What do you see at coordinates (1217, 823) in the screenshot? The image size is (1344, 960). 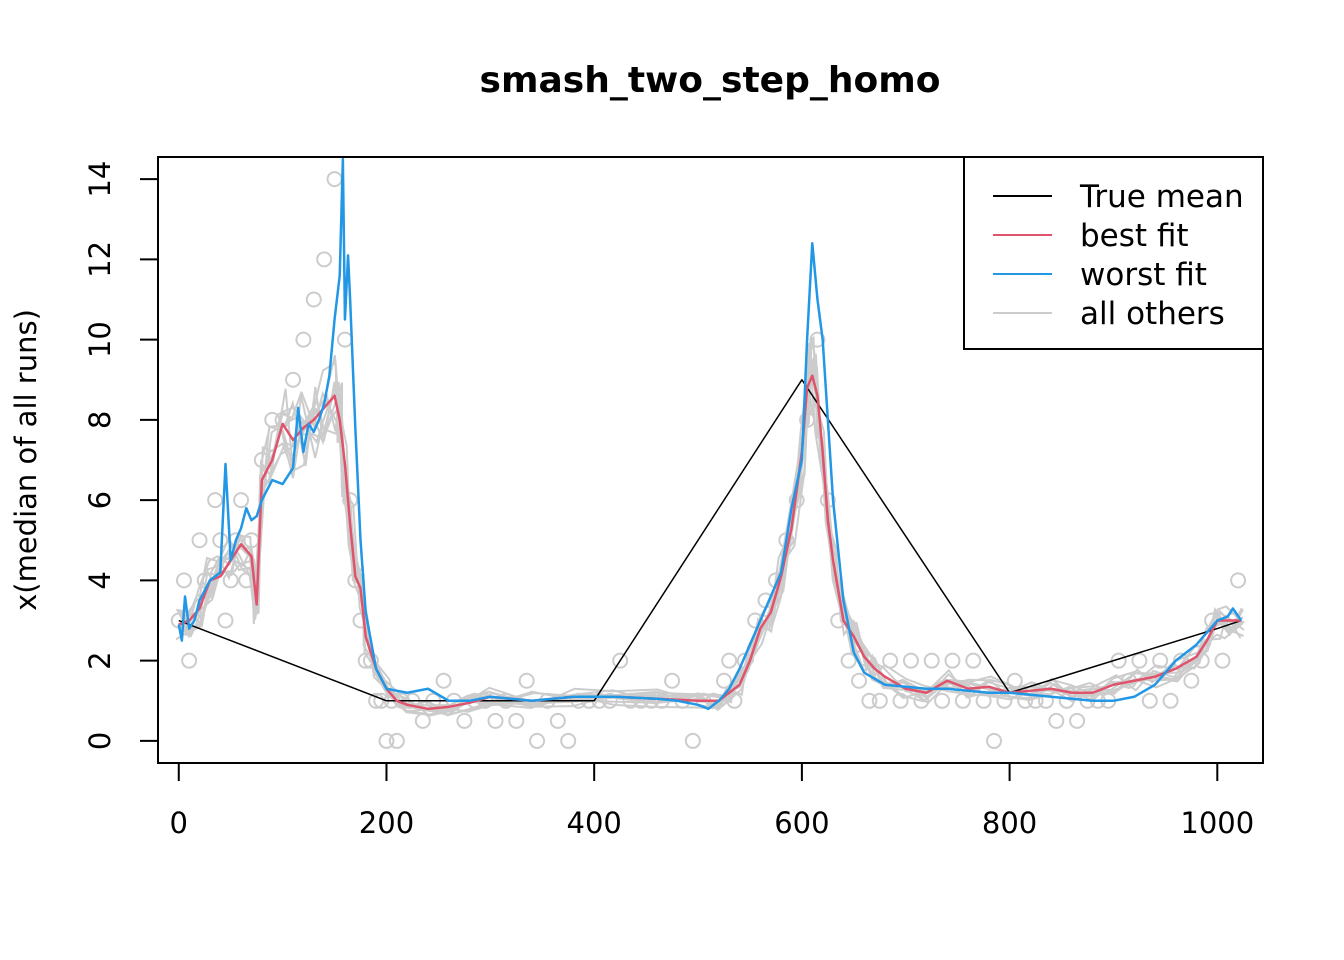 I see `x-tick-label: 1000` at bounding box center [1217, 823].